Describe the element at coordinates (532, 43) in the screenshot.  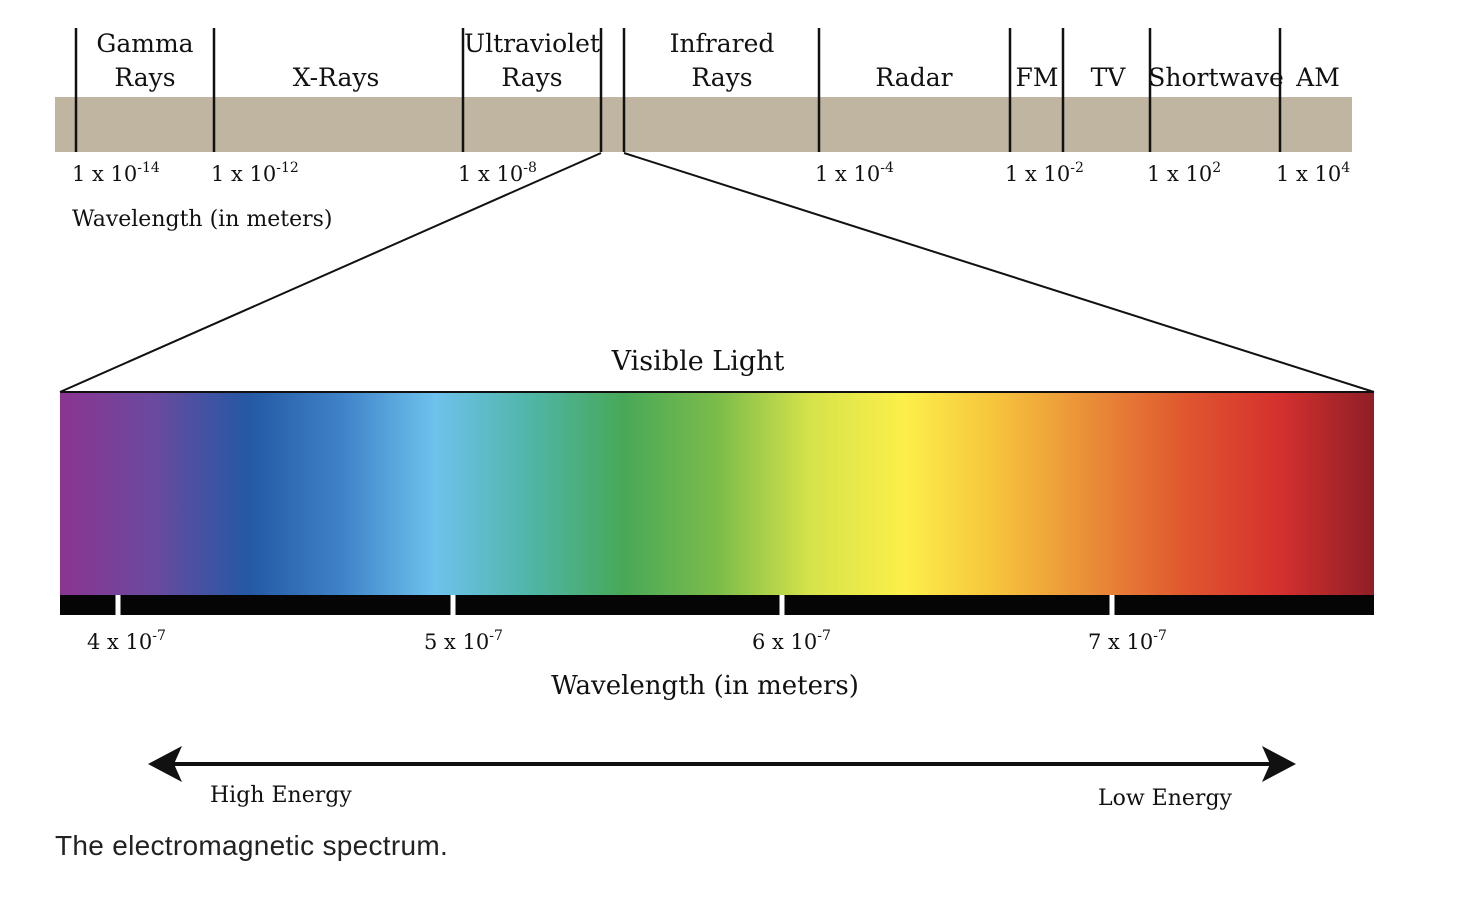
I see `region-label-uv: Ultraviolet` at that location.